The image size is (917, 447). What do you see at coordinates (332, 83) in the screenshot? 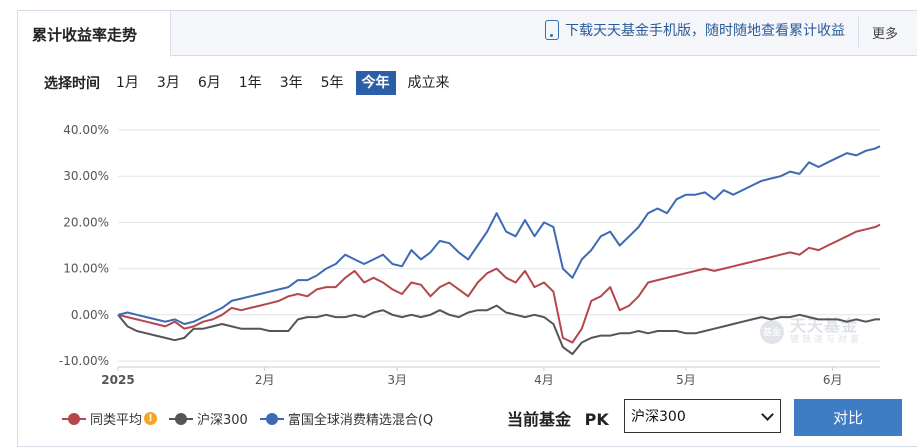
I see `time-option-5y: 5年` at bounding box center [332, 83].